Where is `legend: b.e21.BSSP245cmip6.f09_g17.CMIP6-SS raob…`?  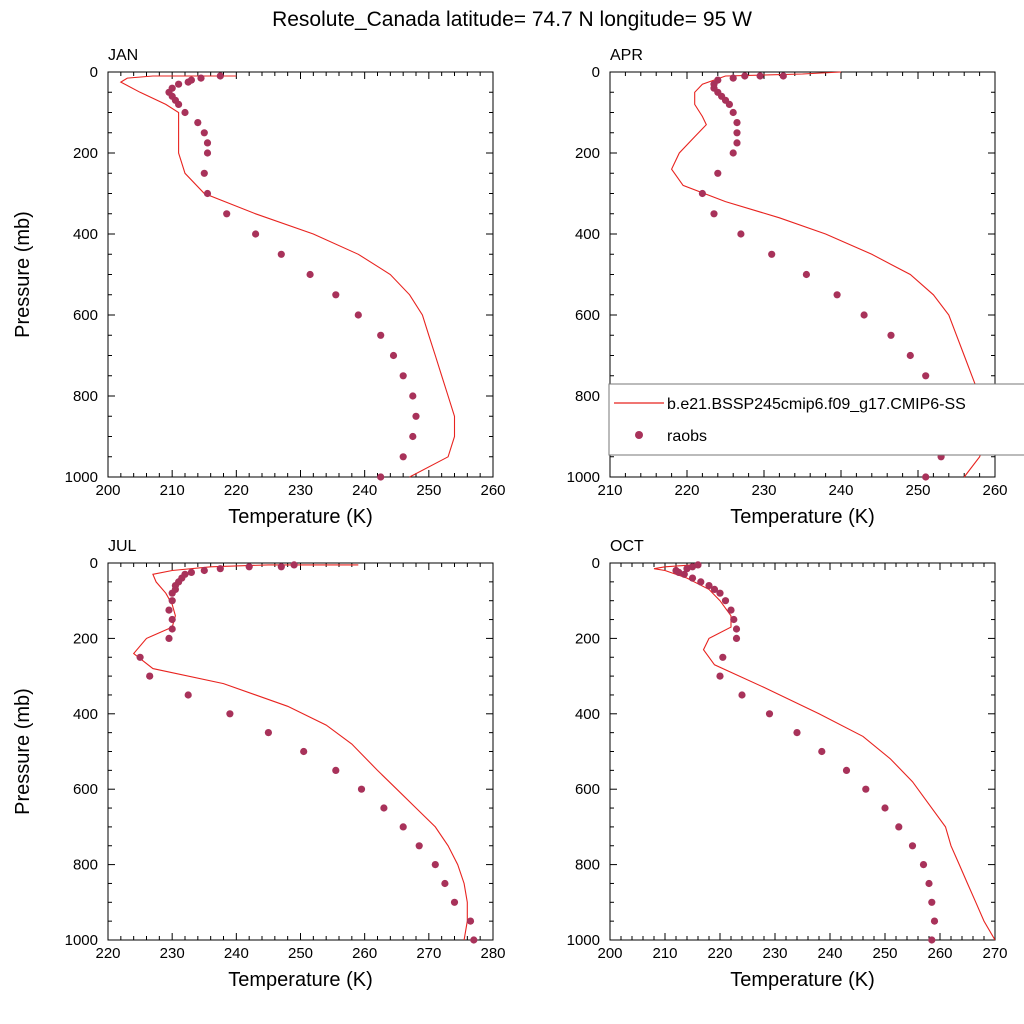
legend: b.e21.BSSP245cmip6.f09_g17.CMIP6-SS raob… is located at coordinates (816, 419).